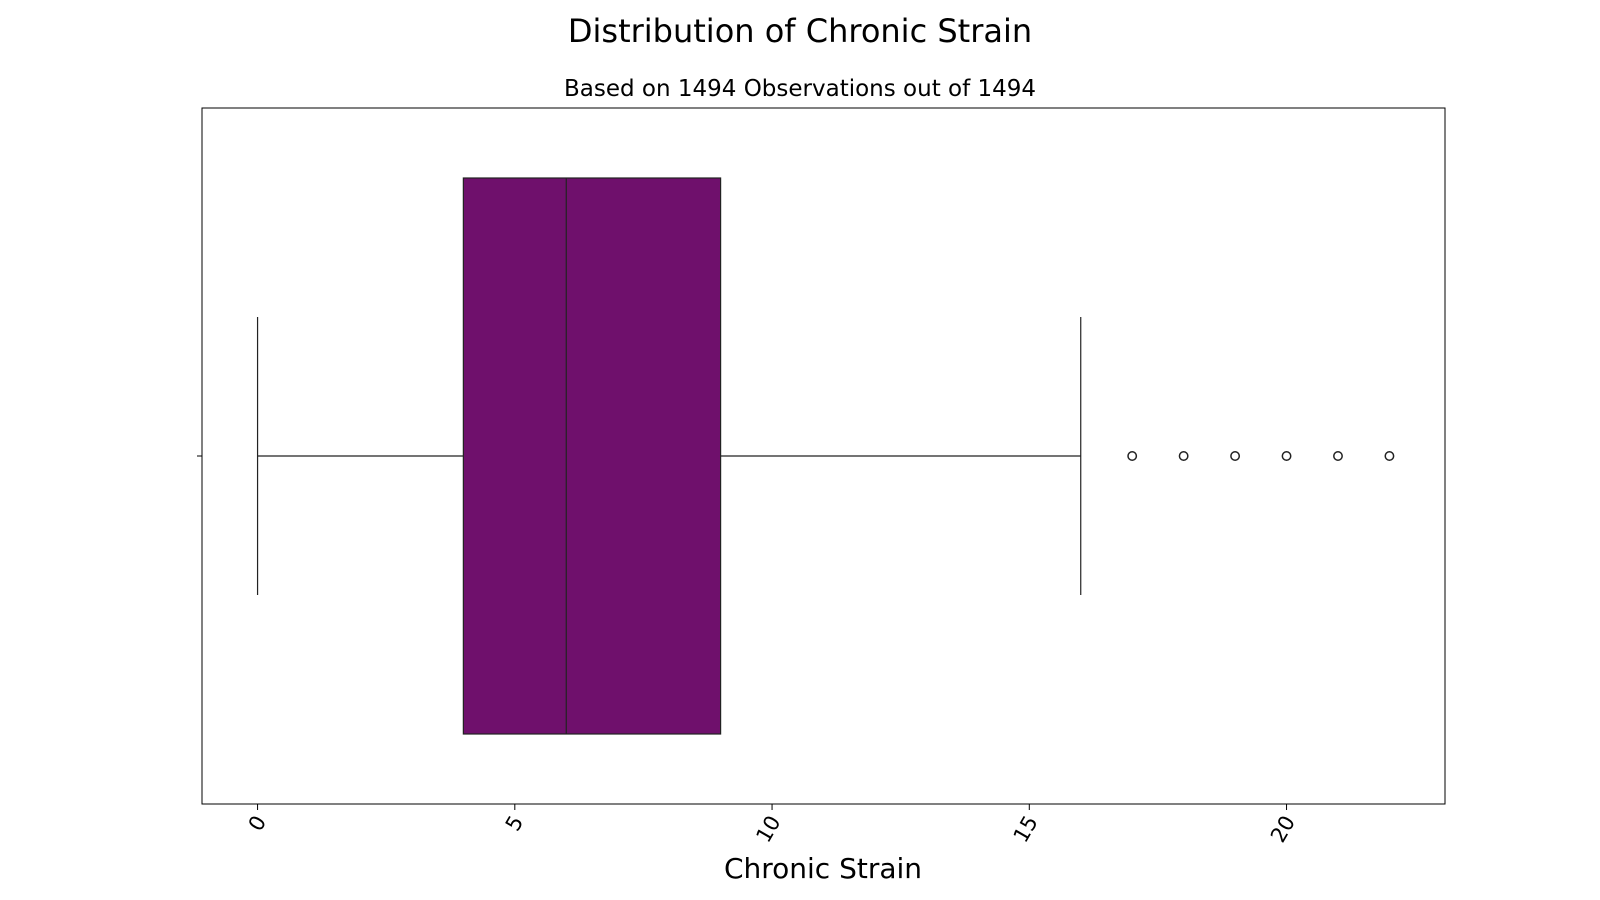 This screenshot has height=900, width=1600. I want to click on x-tick-label: 15, so click(1026, 829).